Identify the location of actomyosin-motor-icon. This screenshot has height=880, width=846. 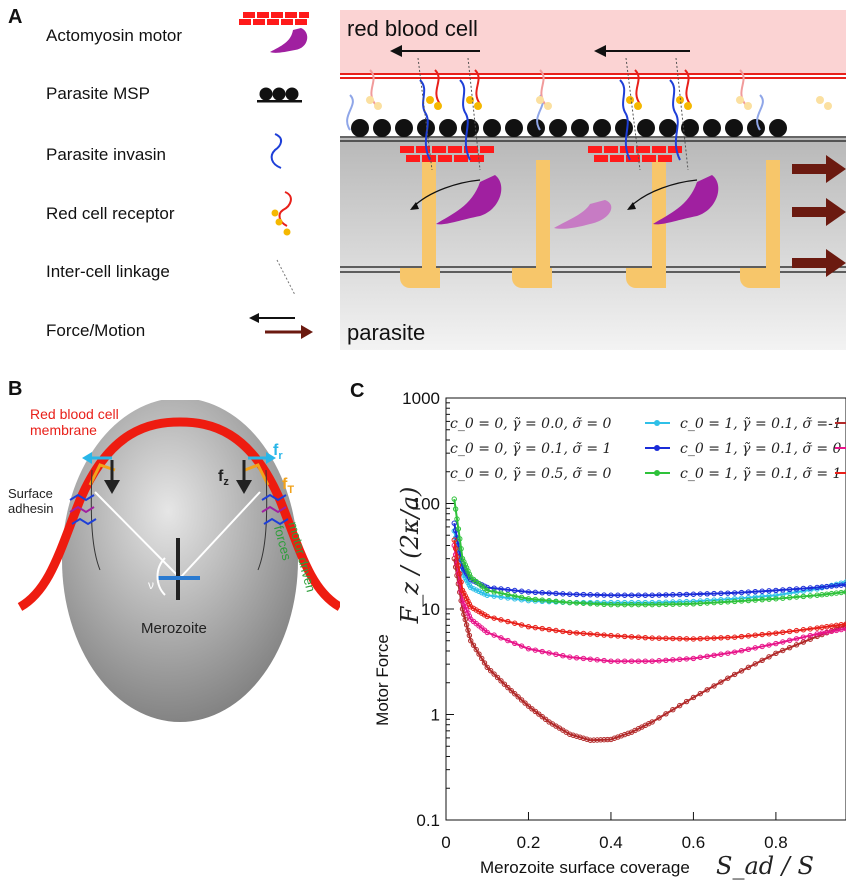
(274, 32).